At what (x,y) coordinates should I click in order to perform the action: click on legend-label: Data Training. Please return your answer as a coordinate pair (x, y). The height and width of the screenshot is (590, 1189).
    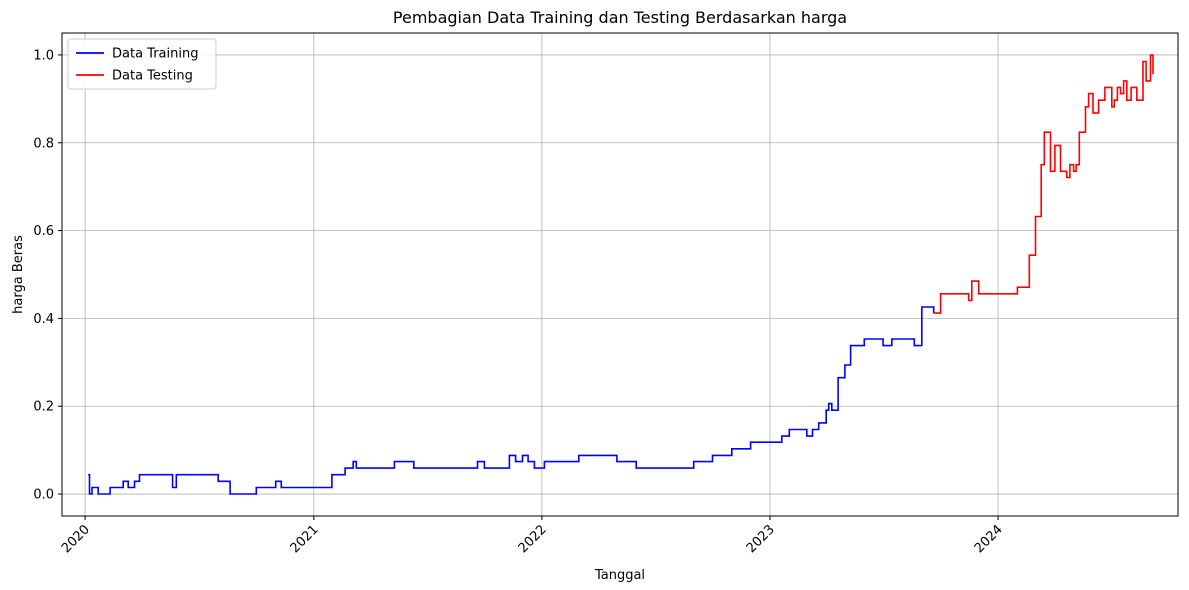
    Looking at the image, I should click on (155, 54).